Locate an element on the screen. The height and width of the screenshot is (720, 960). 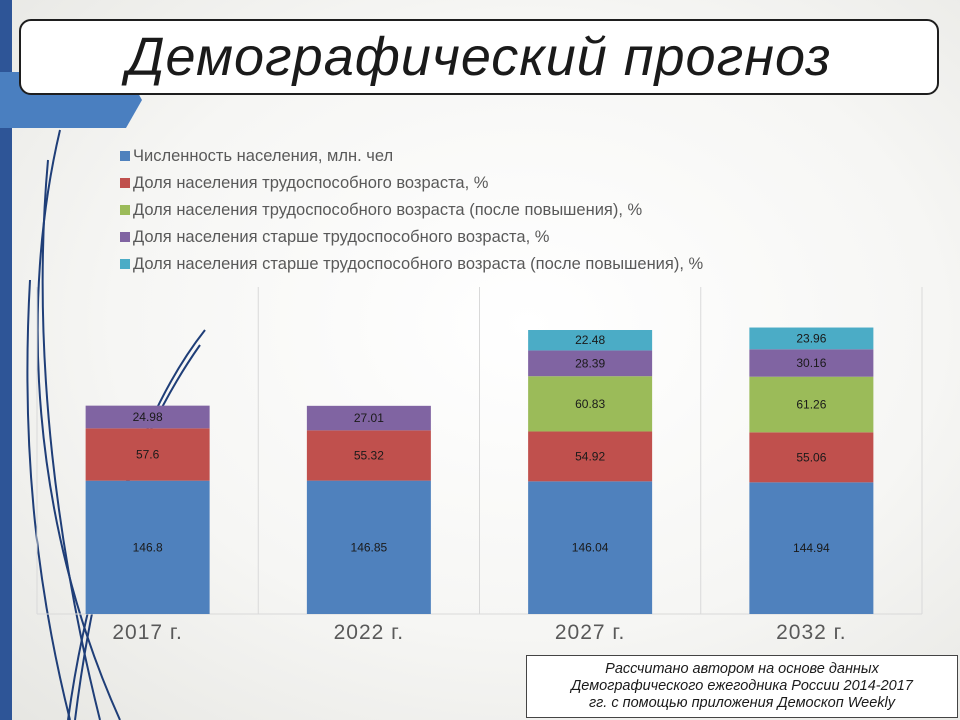
category-label: 2027 г. is located at coordinates (590, 632).